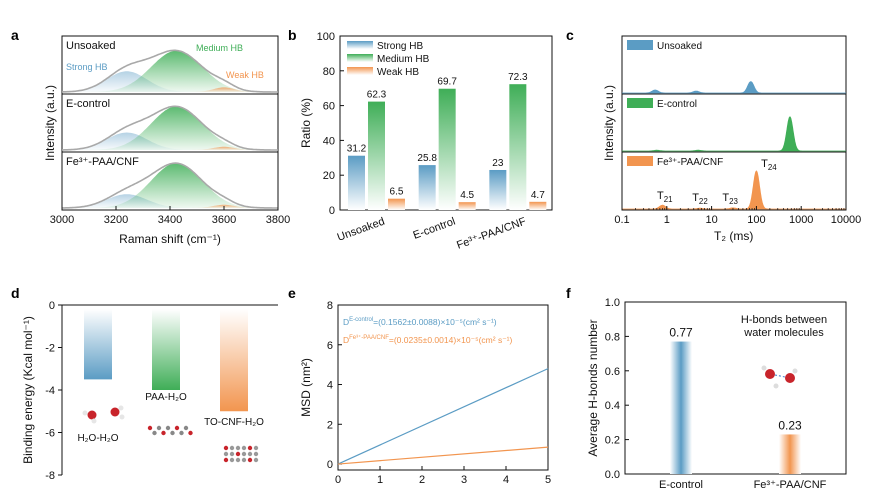 This screenshot has width=870, height=492. Describe the element at coordinates (711, 220) in the screenshot. I see `x-tick-label: 10` at that location.